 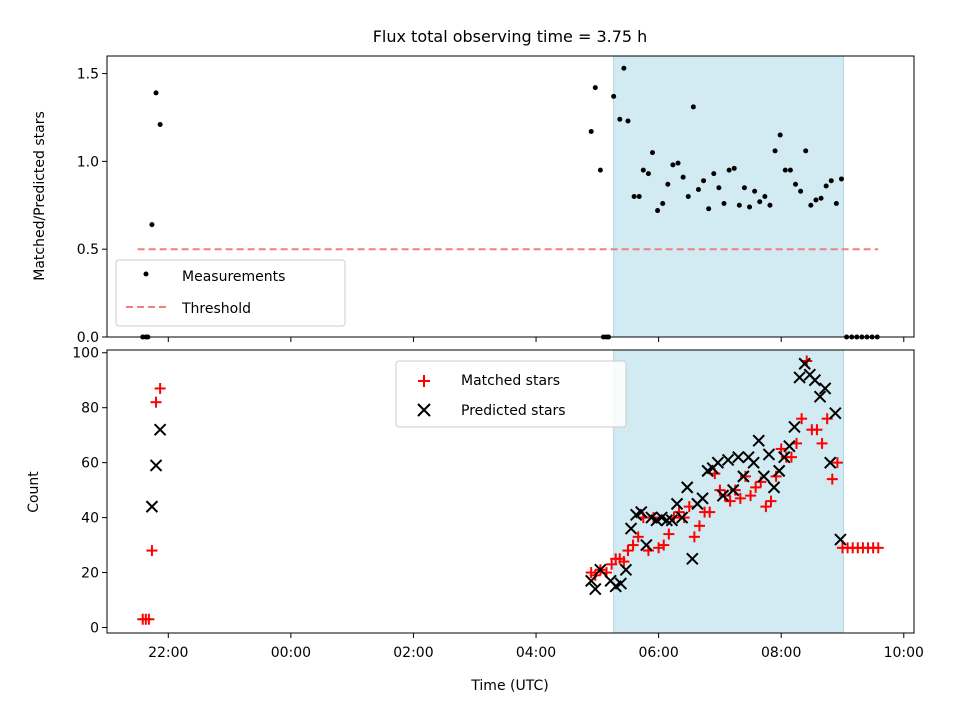 I want to click on top-legend: Measurements Threshold, so click(x=230, y=293).